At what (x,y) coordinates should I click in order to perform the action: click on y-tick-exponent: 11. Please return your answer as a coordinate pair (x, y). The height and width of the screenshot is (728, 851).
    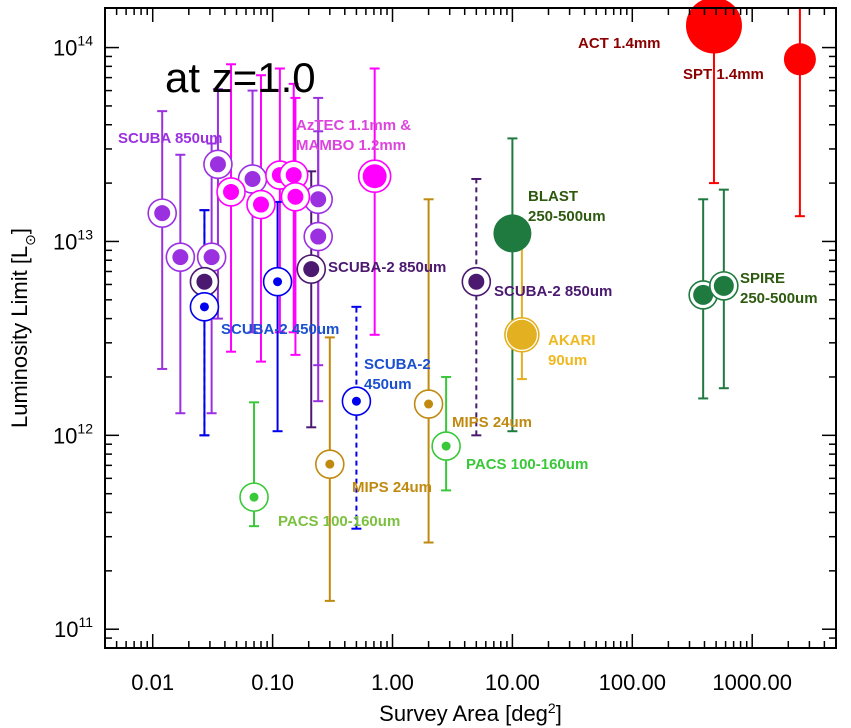
    Looking at the image, I should click on (85, 622).